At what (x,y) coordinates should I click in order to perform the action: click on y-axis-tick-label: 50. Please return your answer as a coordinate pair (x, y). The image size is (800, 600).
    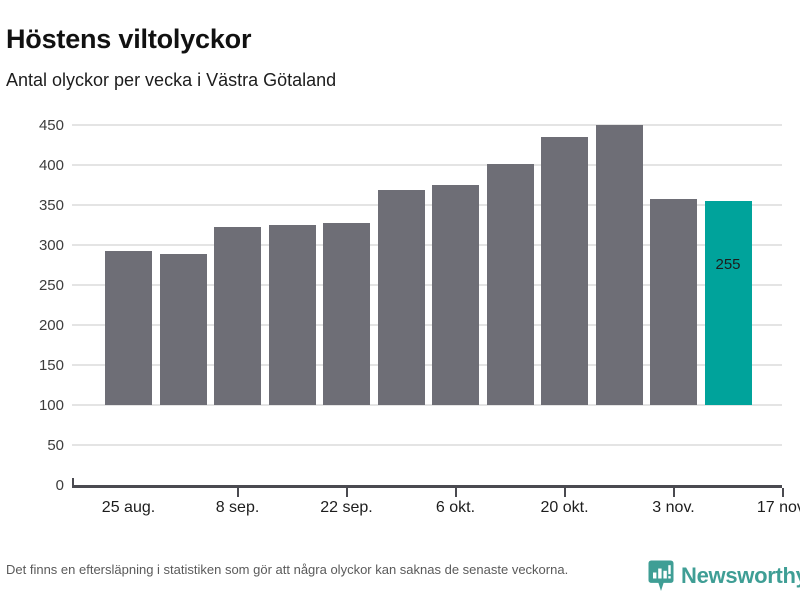
    Looking at the image, I should click on (55, 445).